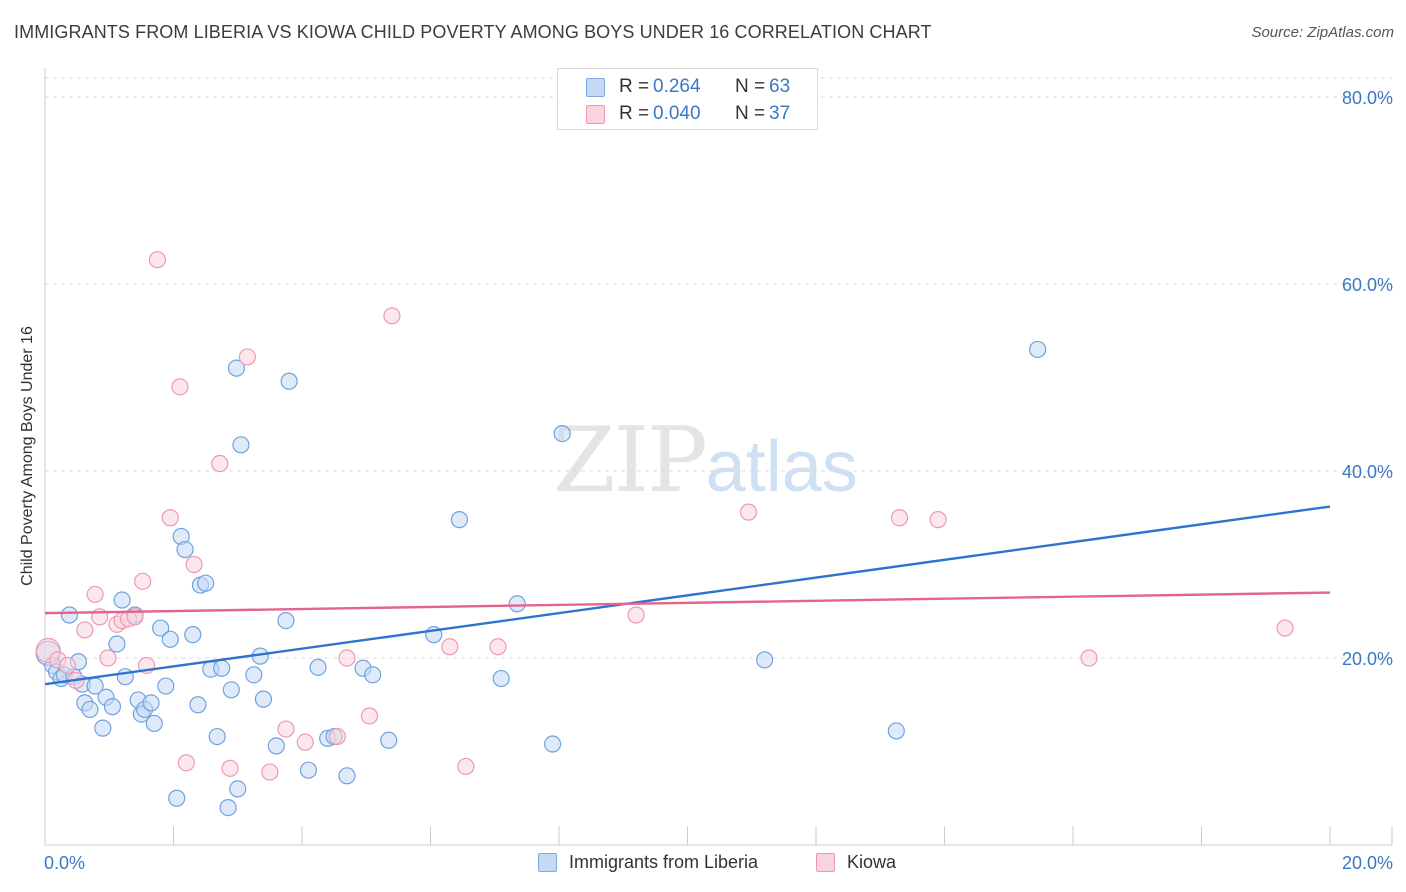 This screenshot has width=1406, height=892. Describe the element at coordinates (630, 460) in the screenshot. I see `watermark-zip: ZIP` at that location.